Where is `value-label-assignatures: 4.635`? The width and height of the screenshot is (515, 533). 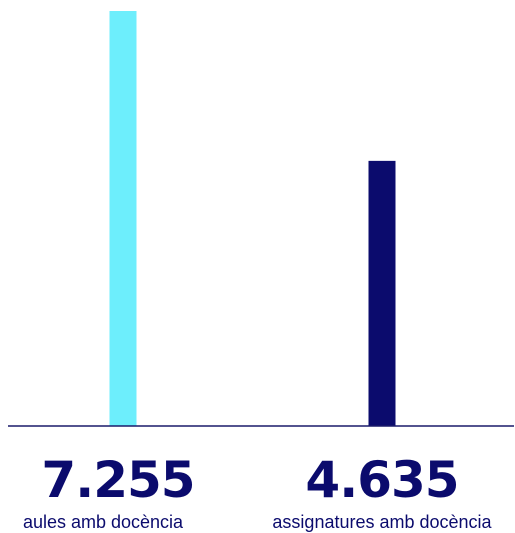 value-label-assignatures: 4.635 is located at coordinates (381, 480).